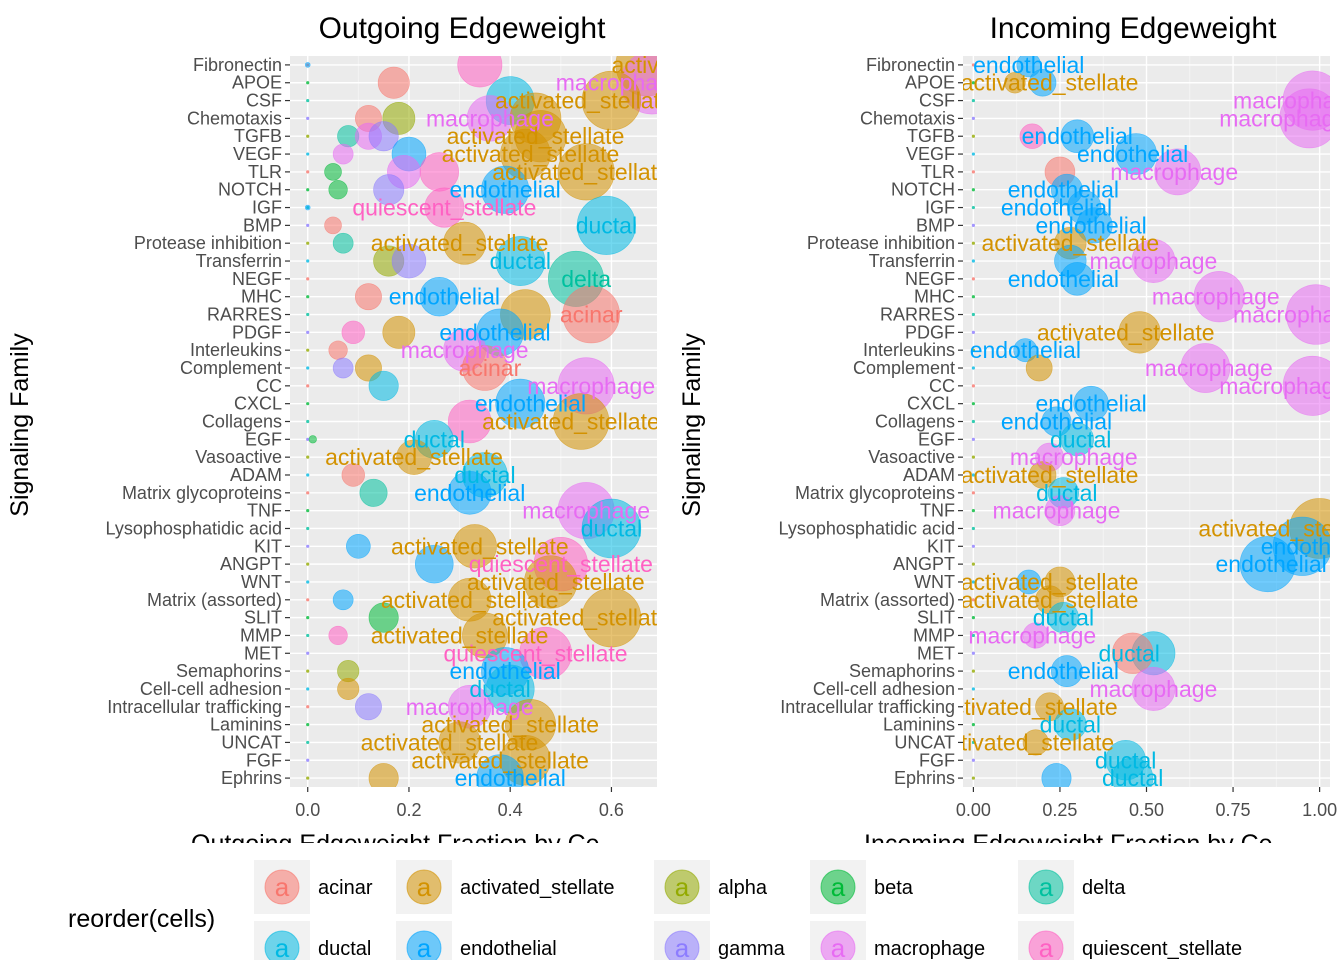 The height and width of the screenshot is (960, 1344). Describe the element at coordinates (262, 225) in the screenshot. I see `y-tick-label: BMP` at that location.